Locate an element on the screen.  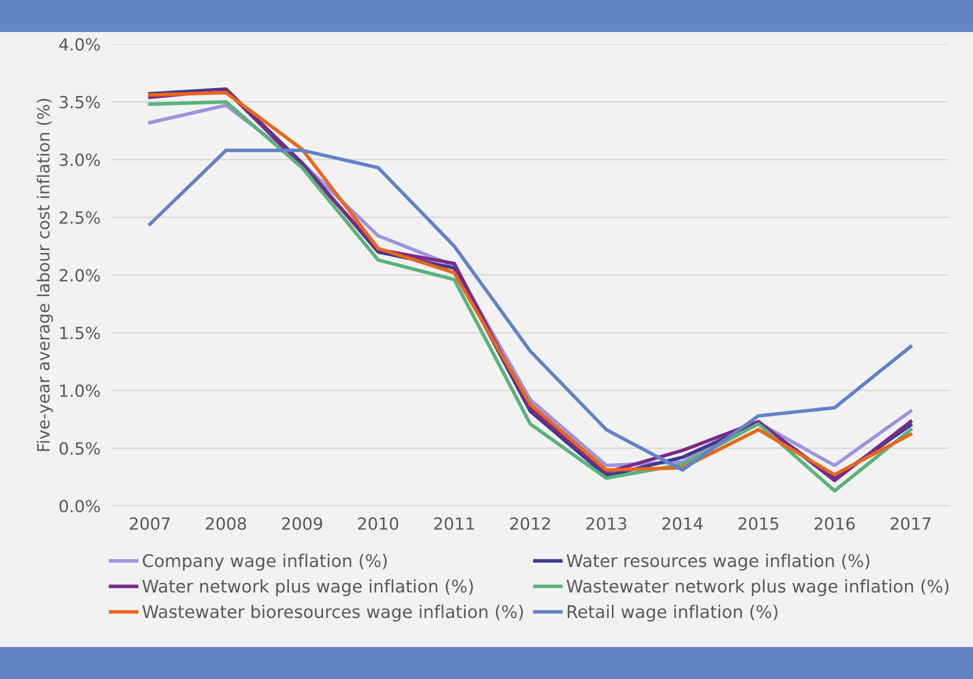
x-tick-label: 2014 is located at coordinates (682, 523).